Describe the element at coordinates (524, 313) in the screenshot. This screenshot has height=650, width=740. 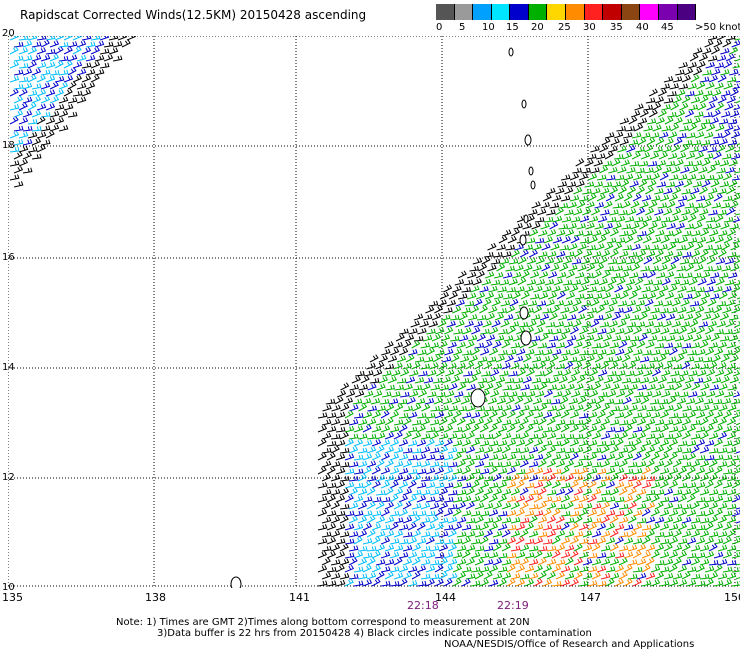
I see `island` at that location.